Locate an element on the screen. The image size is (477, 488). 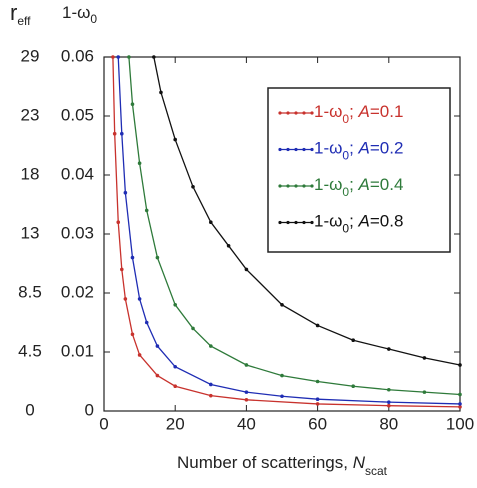
y-tick-label: 0.06 is located at coordinates (77, 55).